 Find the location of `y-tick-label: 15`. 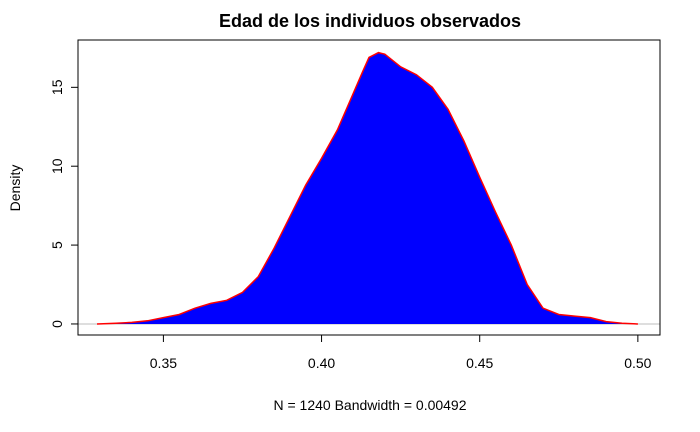

y-tick-label: 15 is located at coordinates (57, 87).